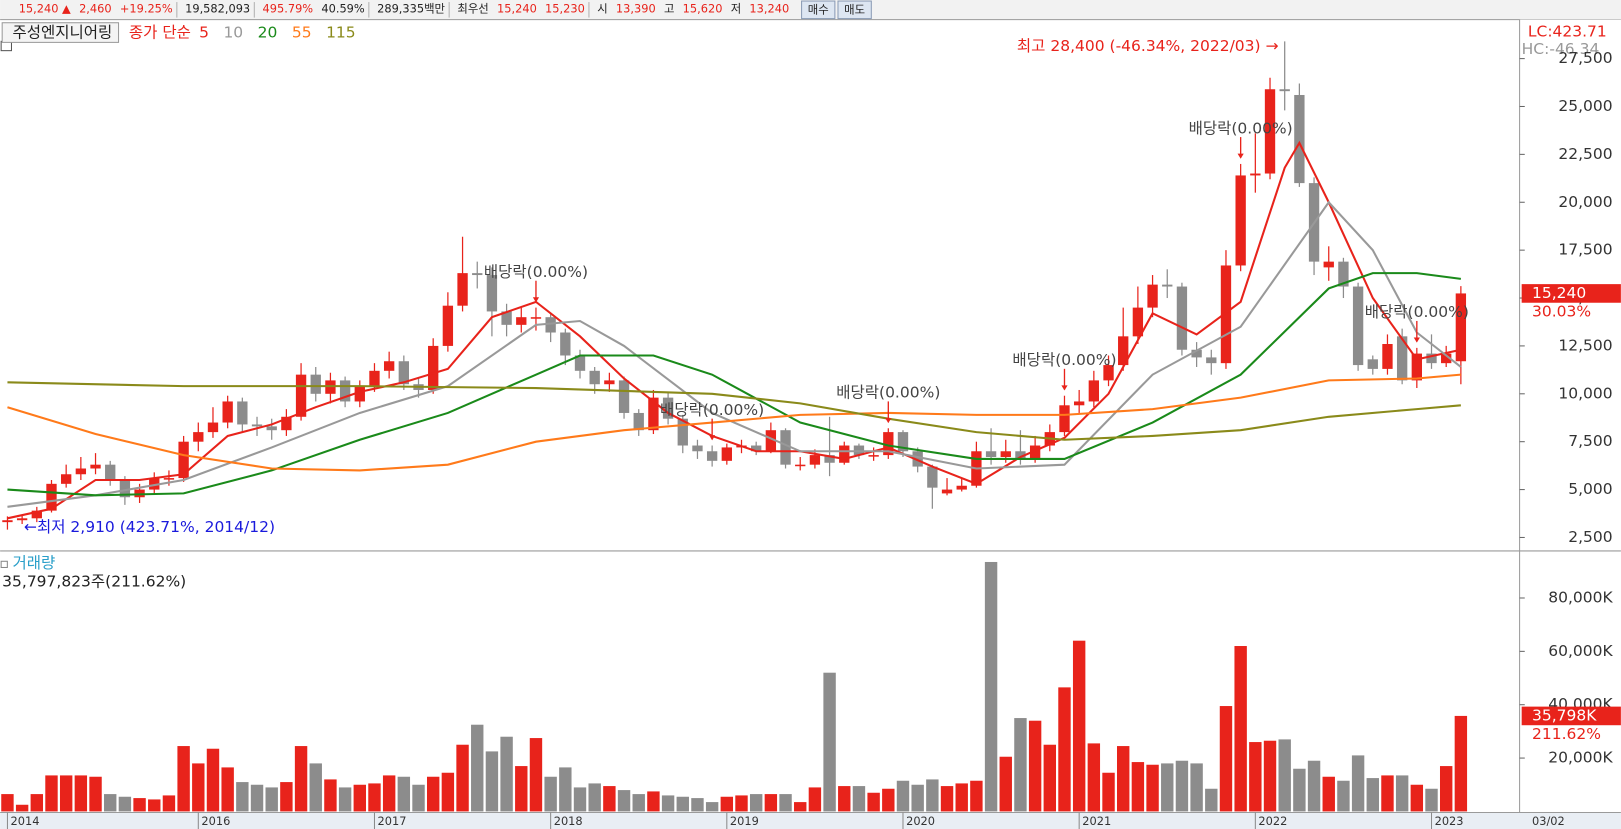  What do you see at coordinates (411, 8) in the screenshot?
I see `header-item: 289,335백만` at bounding box center [411, 8].